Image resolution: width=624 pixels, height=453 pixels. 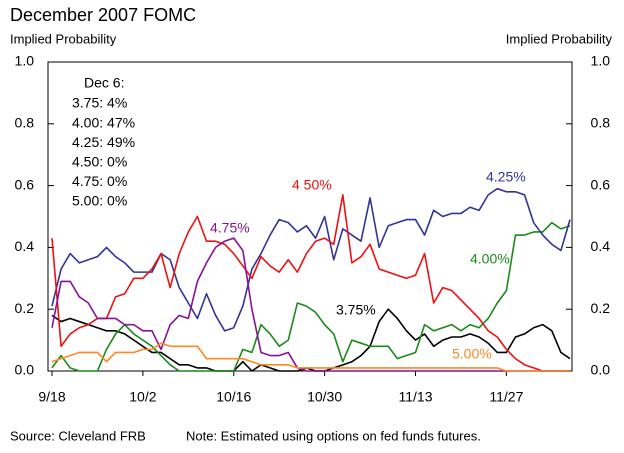 I want to click on x-tick-label: 11/13, so click(x=416, y=397).